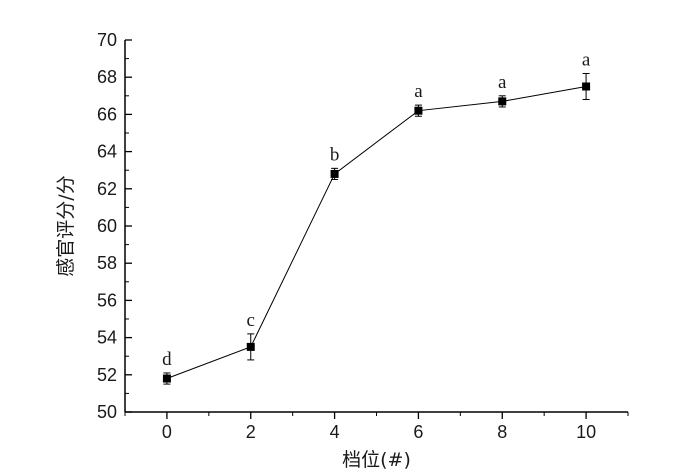 The width and height of the screenshot is (700, 474). Describe the element at coordinates (107, 300) in the screenshot. I see `y-tick-label: 56` at that location.